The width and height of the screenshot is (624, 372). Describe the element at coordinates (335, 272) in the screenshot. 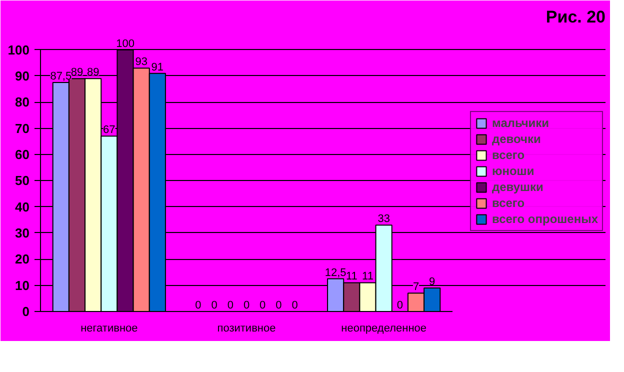

I see `data-label: 12,5` at that location.